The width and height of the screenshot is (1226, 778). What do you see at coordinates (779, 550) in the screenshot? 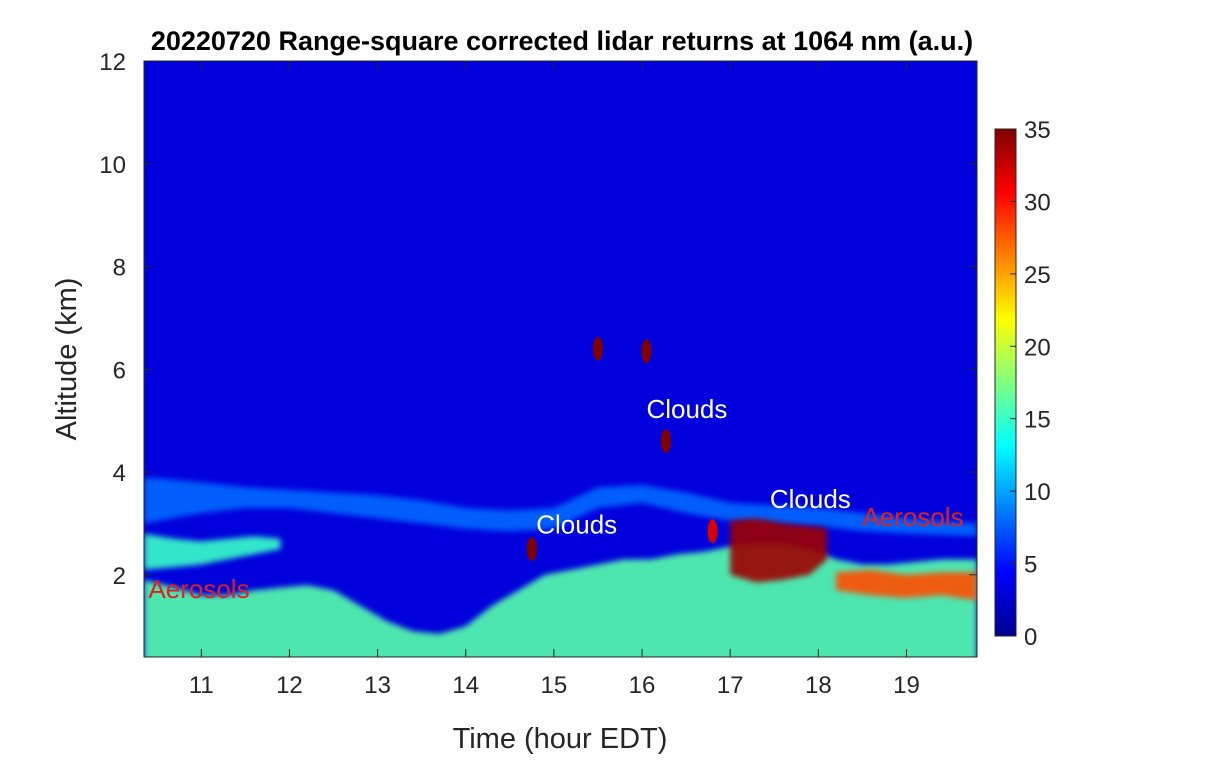
I see `layer-cloud-deck-18km` at bounding box center [779, 550].